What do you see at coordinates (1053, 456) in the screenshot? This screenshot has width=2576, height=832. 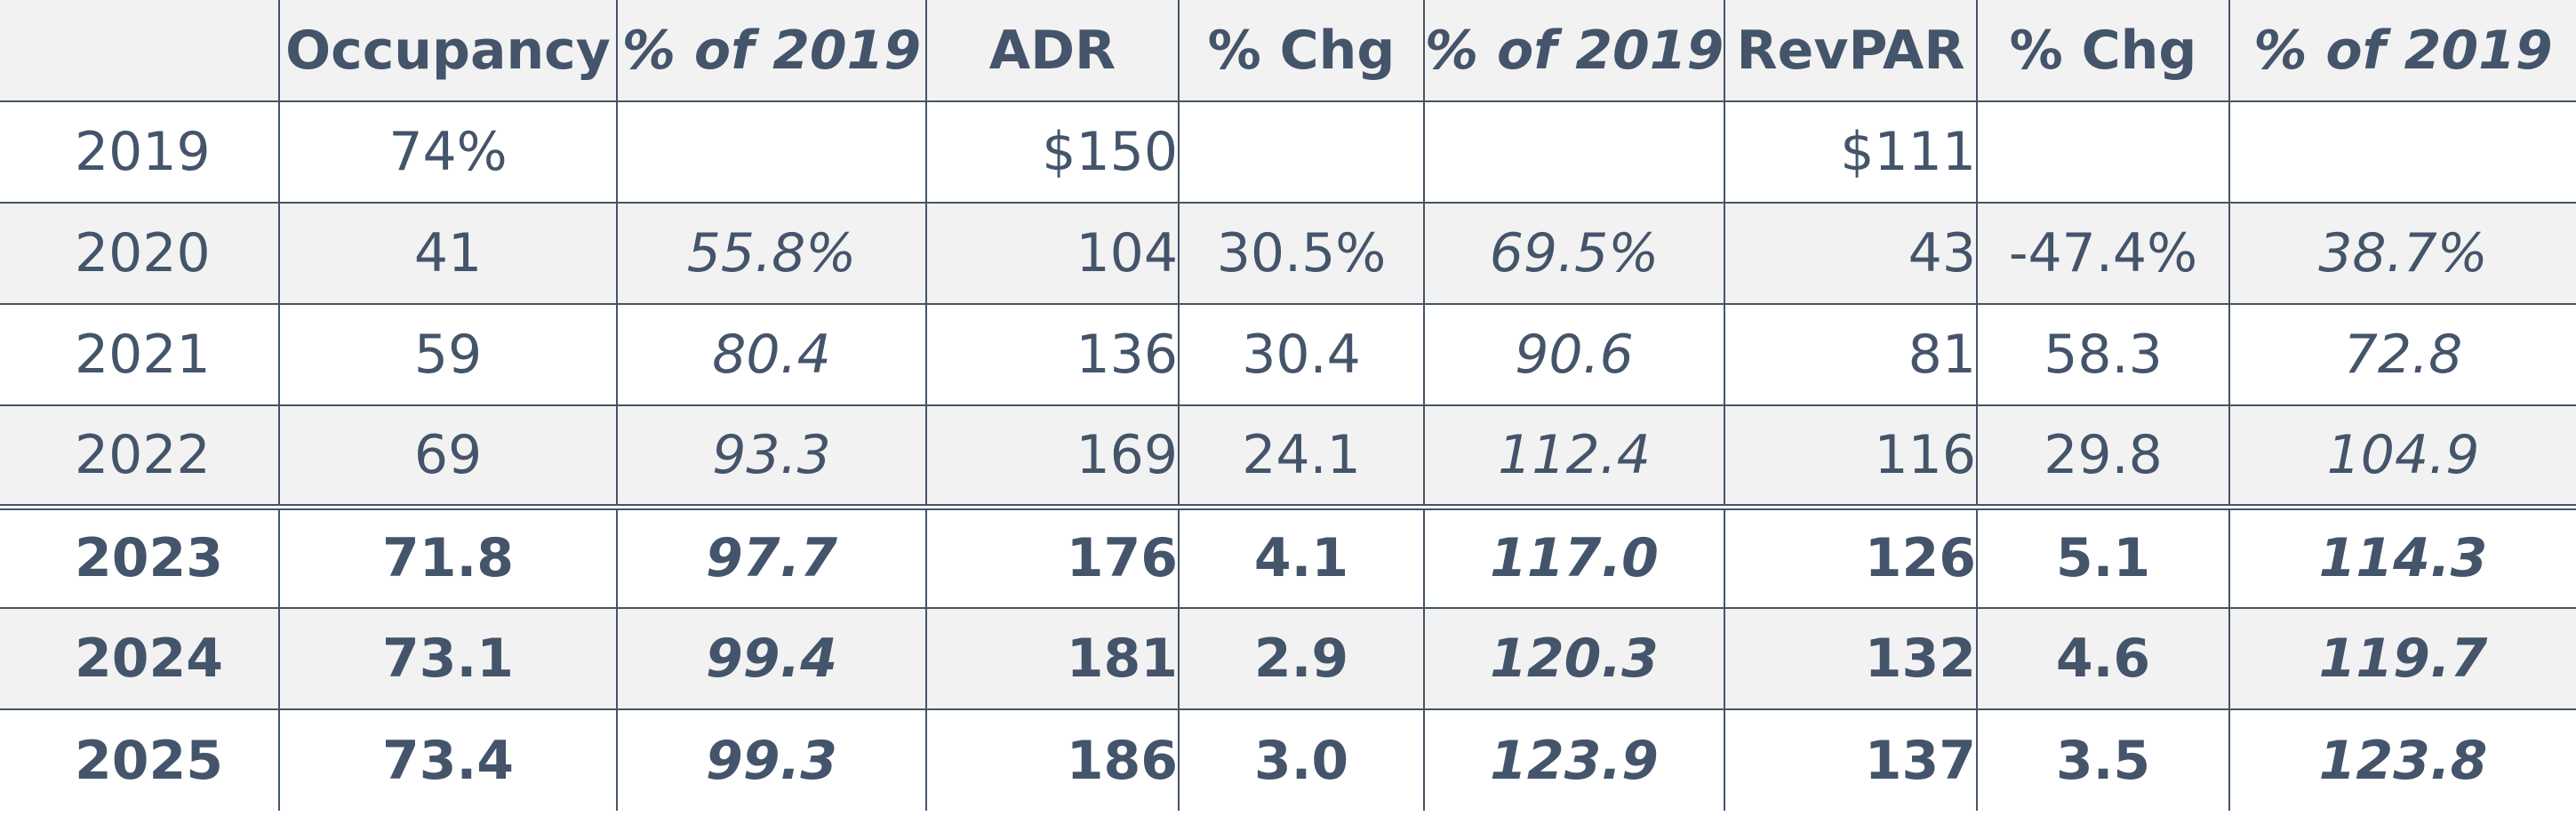 I see `adr-cell: 169` at bounding box center [1053, 456].